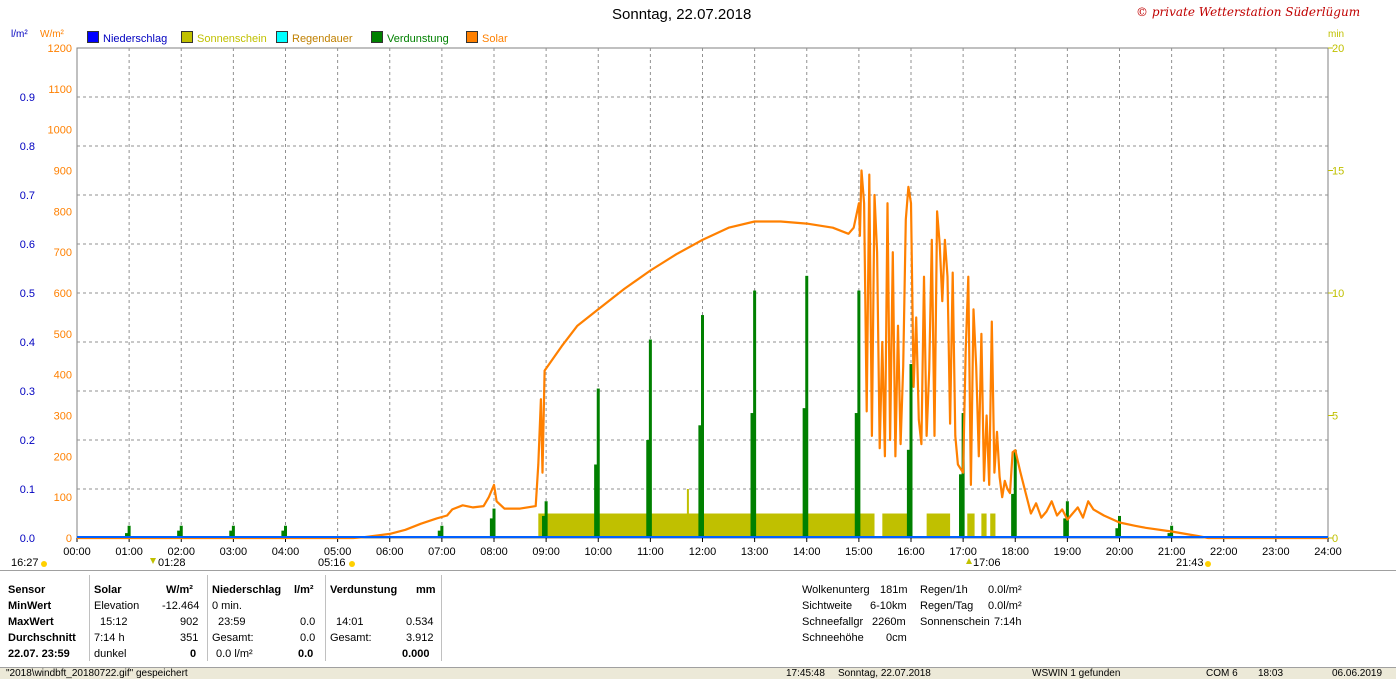 This screenshot has width=1396, height=679. What do you see at coordinates (1248, 12) in the screenshot?
I see `copyright-label: © private Wetterstation Süderlügum` at bounding box center [1248, 12].